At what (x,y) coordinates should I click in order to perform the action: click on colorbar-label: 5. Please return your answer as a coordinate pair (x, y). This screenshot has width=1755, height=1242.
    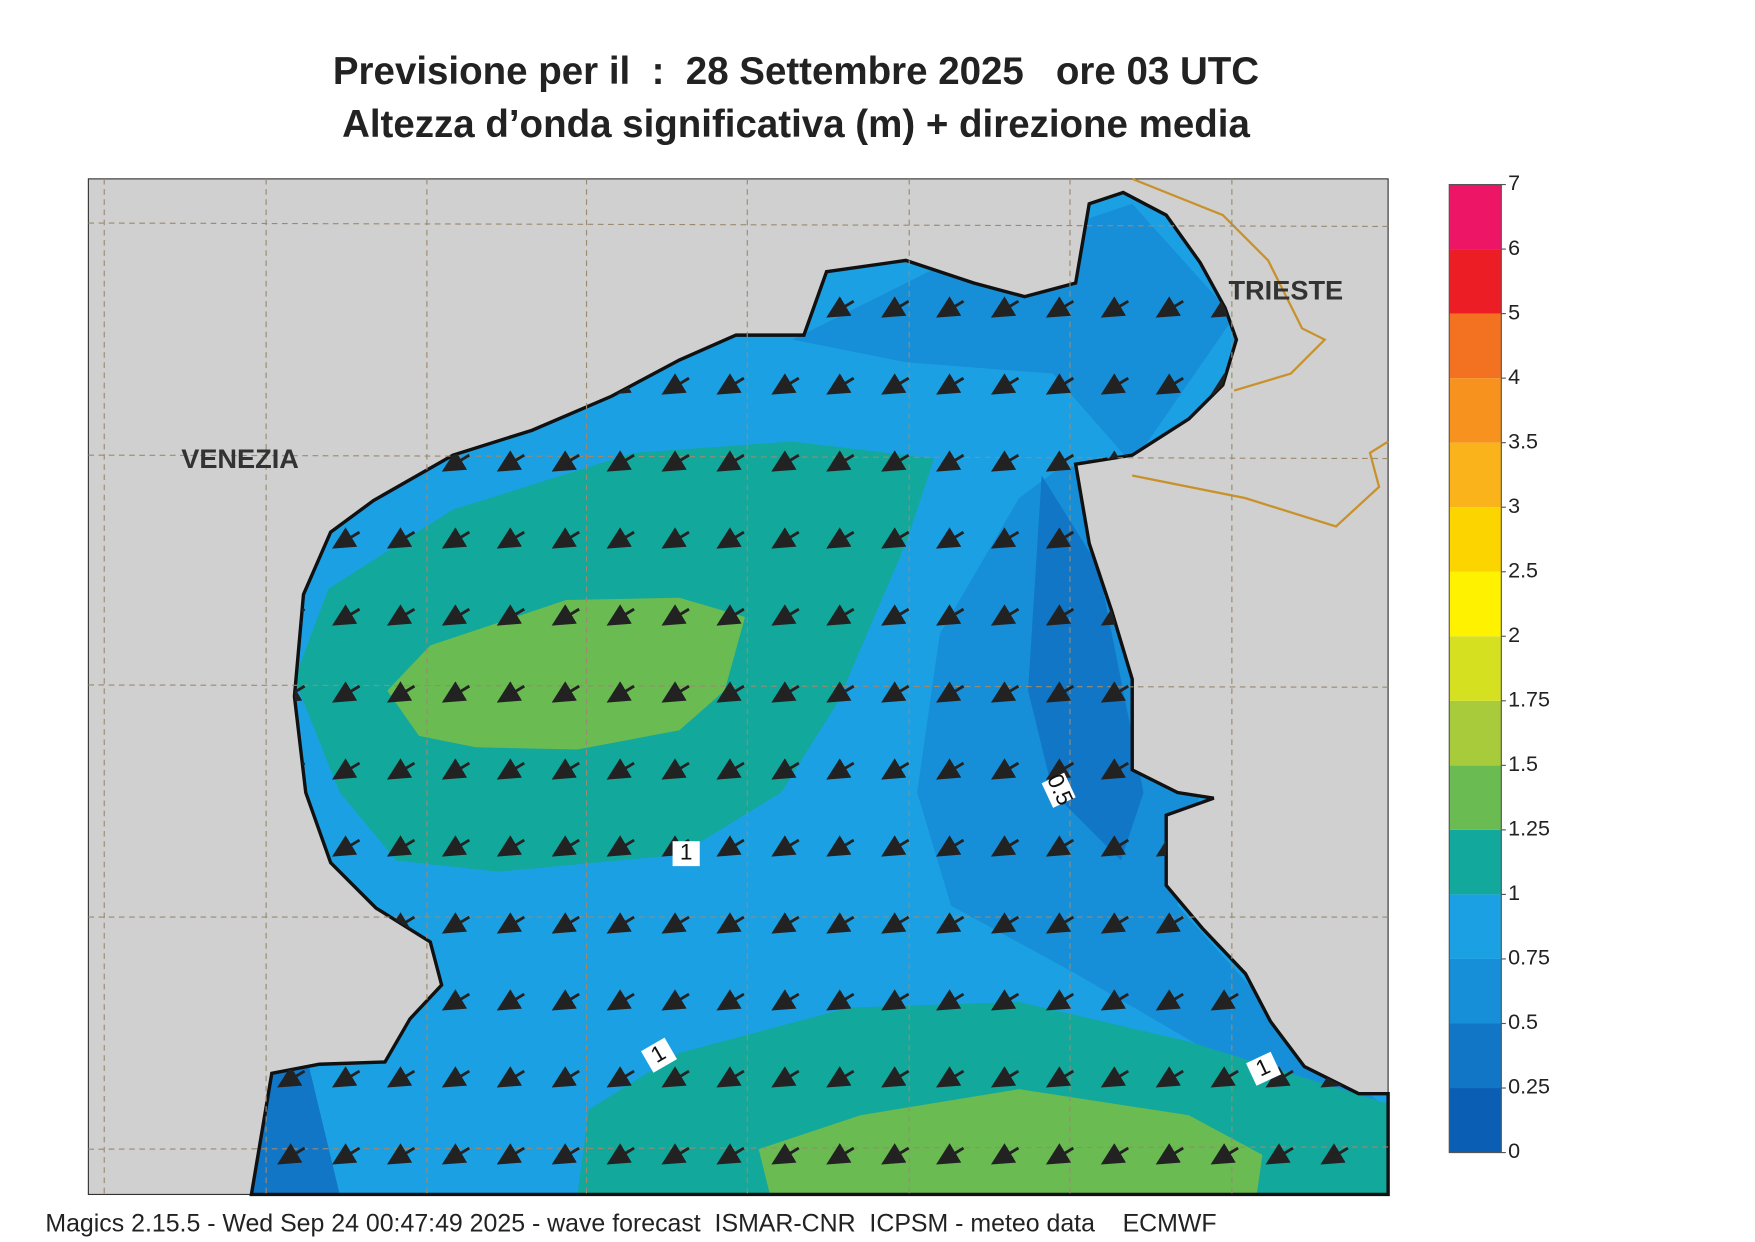
    Looking at the image, I should click on (1514, 312).